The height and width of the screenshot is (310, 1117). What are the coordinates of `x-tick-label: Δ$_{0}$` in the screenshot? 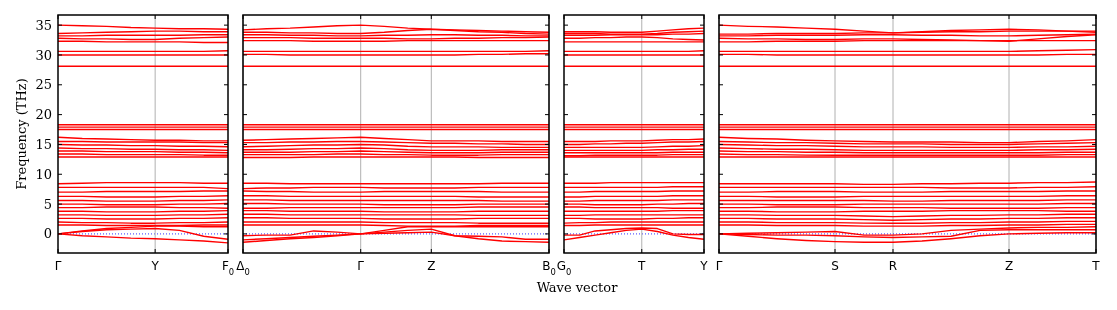 It's located at (243, 268).